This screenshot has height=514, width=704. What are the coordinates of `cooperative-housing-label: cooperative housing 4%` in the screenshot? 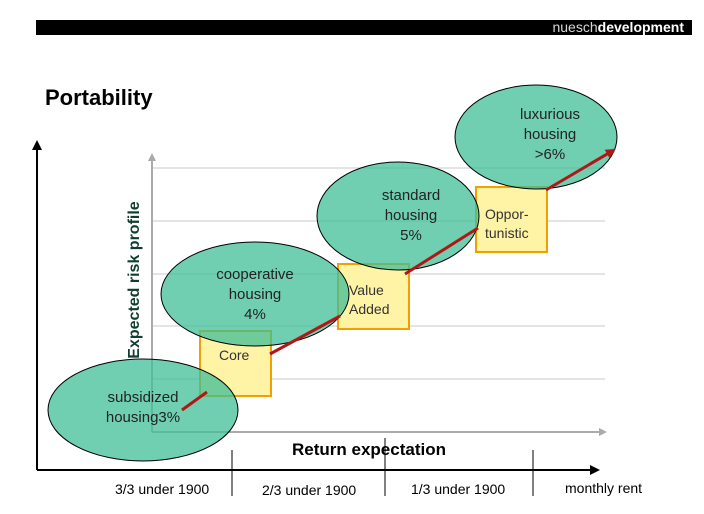 It's located at (255, 295).